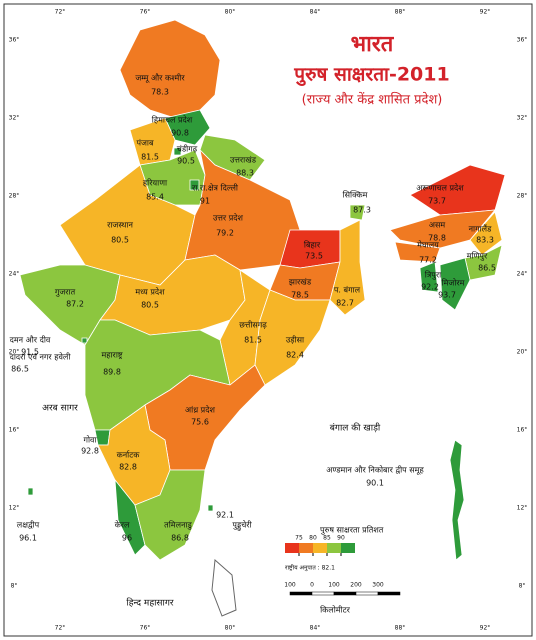 Image resolution: width=536 pixels, height=640 pixels. What do you see at coordinates (127, 538) in the screenshot?
I see `state-value: 96` at bounding box center [127, 538].